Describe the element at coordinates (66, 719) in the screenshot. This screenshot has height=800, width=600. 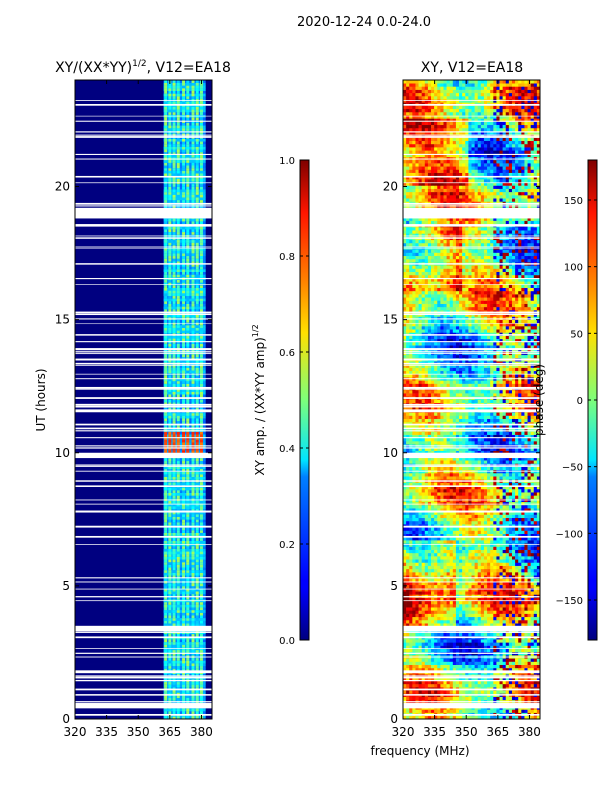
I see `y-tick-label: 0` at that location.